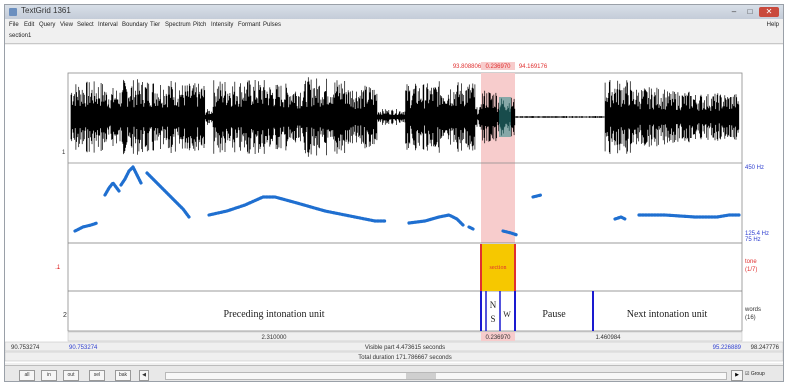  I want to click on menu-select: Select, so click(85, 25).